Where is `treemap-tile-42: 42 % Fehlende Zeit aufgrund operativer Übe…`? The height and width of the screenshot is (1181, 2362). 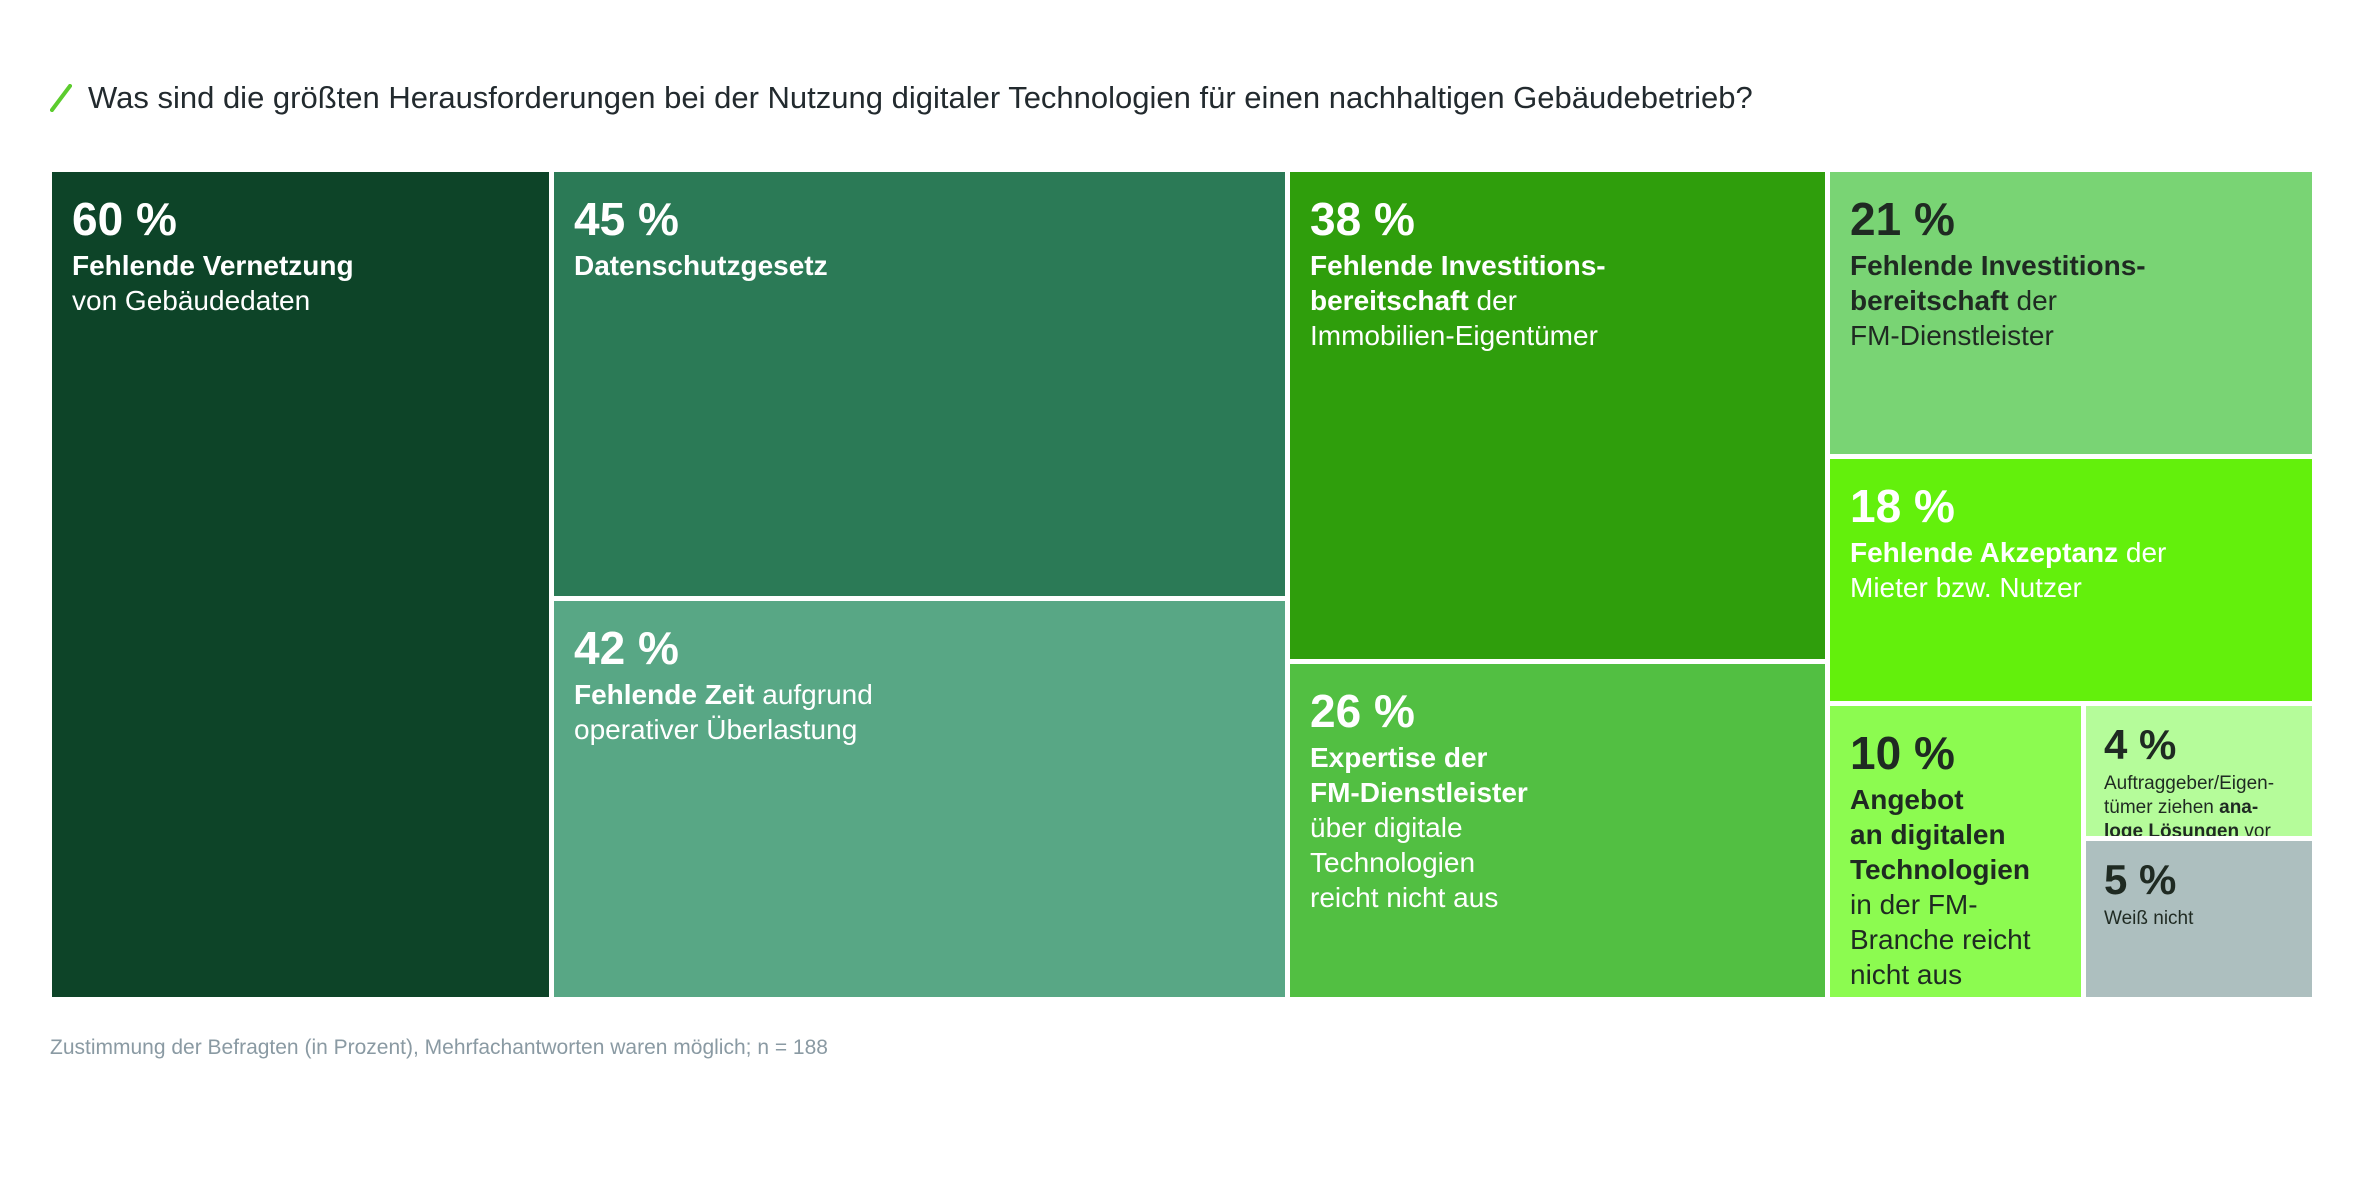 treemap-tile-42: 42 % Fehlende Zeit aufgrund operativer Übe… is located at coordinates (919, 799).